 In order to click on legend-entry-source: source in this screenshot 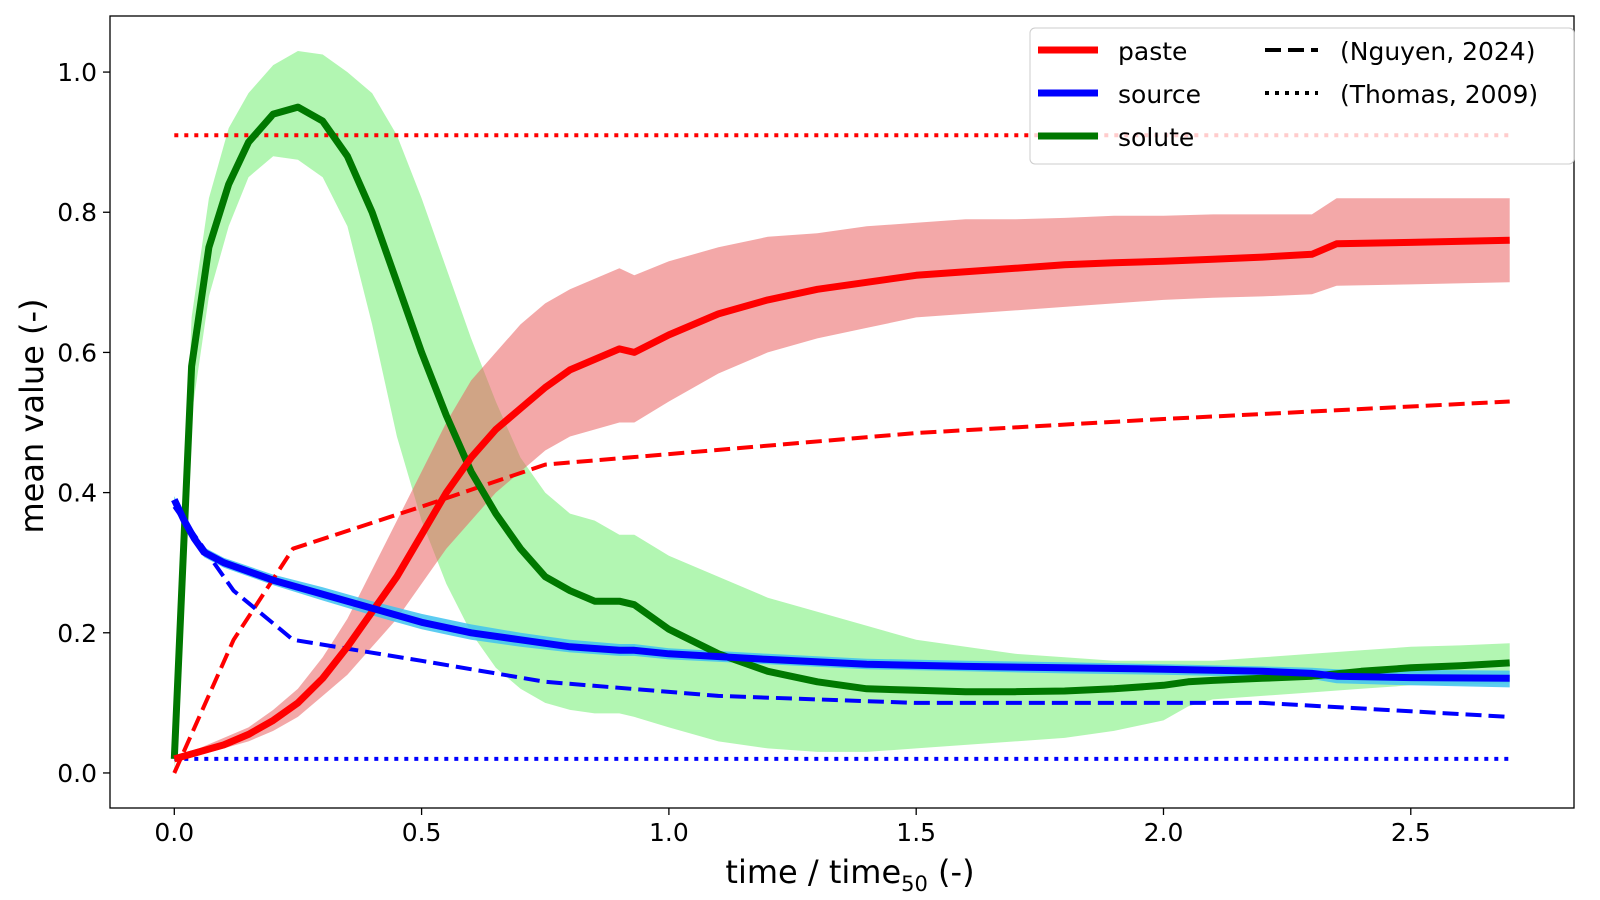, I will do `click(1119, 94)`.